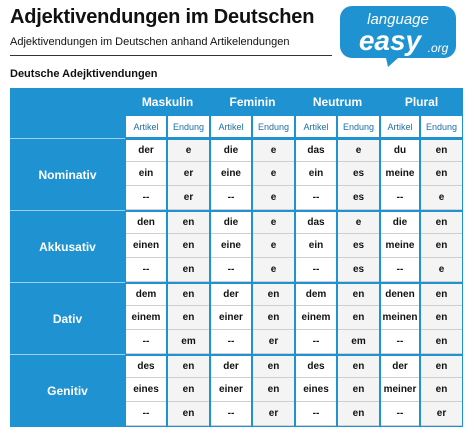 Image resolution: width=474 pixels, height=437 pixels. I want to click on article-cell: denen, so click(400, 294).